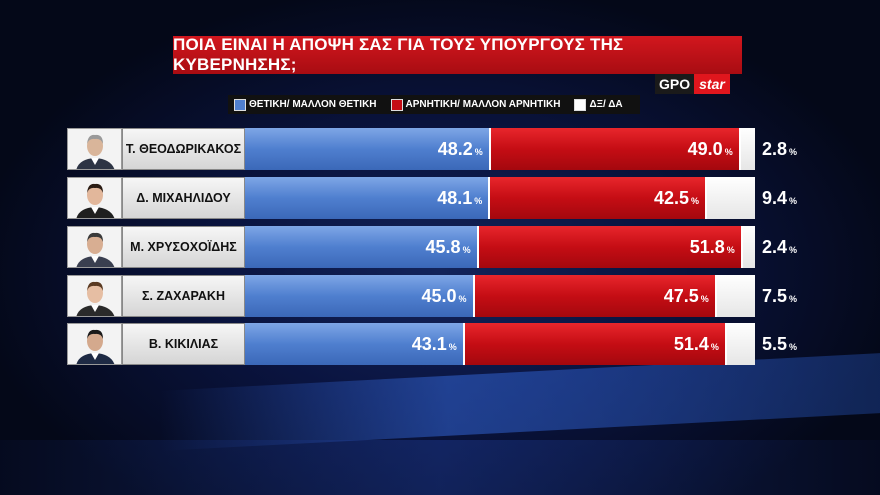 This screenshot has width=880, height=495. I want to click on data-label-value: 42.5, so click(671, 197).